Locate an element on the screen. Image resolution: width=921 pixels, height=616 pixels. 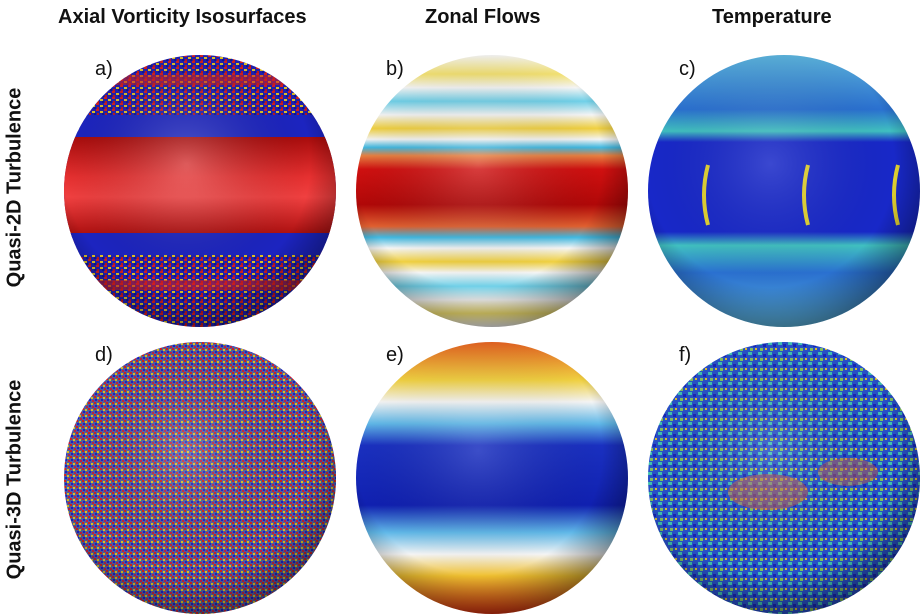
quasi3d-zonal-flow-sphere is located at coordinates (492, 478).